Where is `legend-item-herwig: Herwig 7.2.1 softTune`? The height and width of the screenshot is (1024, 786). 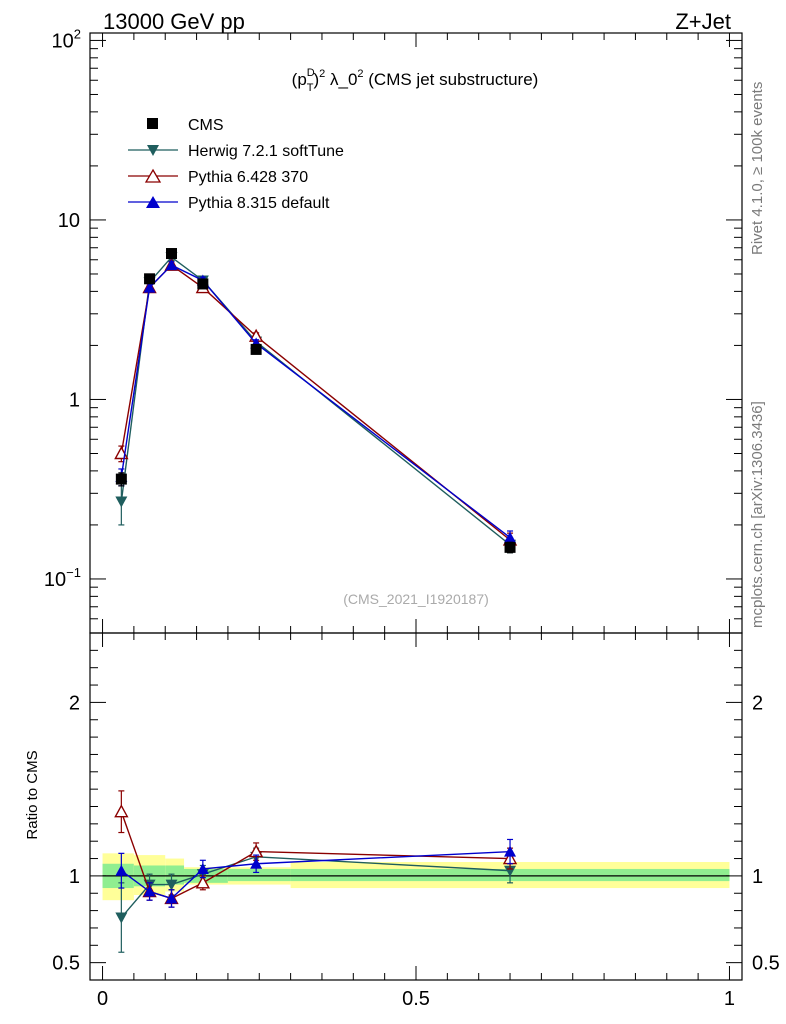 legend-item-herwig: Herwig 7.2.1 softTune is located at coordinates (236, 151).